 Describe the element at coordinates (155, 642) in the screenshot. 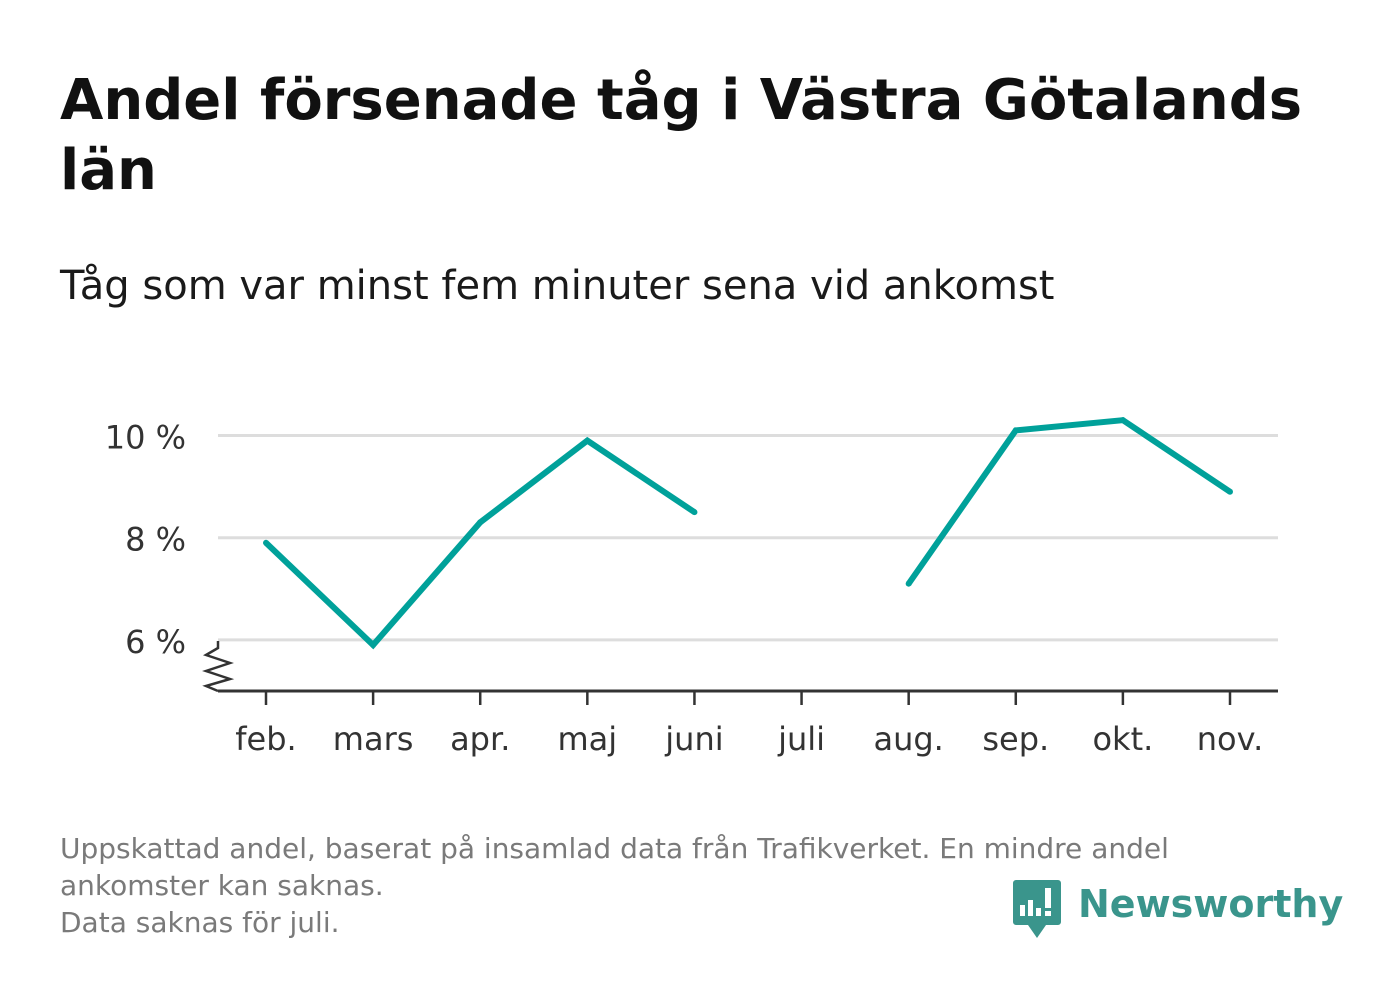

I see `y-tick-label: 6 %` at that location.